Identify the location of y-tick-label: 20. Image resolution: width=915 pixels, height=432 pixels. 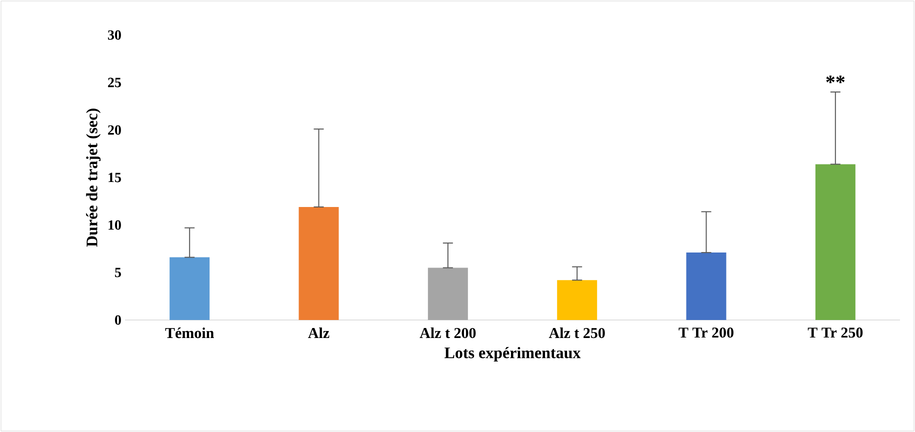
(114, 130).